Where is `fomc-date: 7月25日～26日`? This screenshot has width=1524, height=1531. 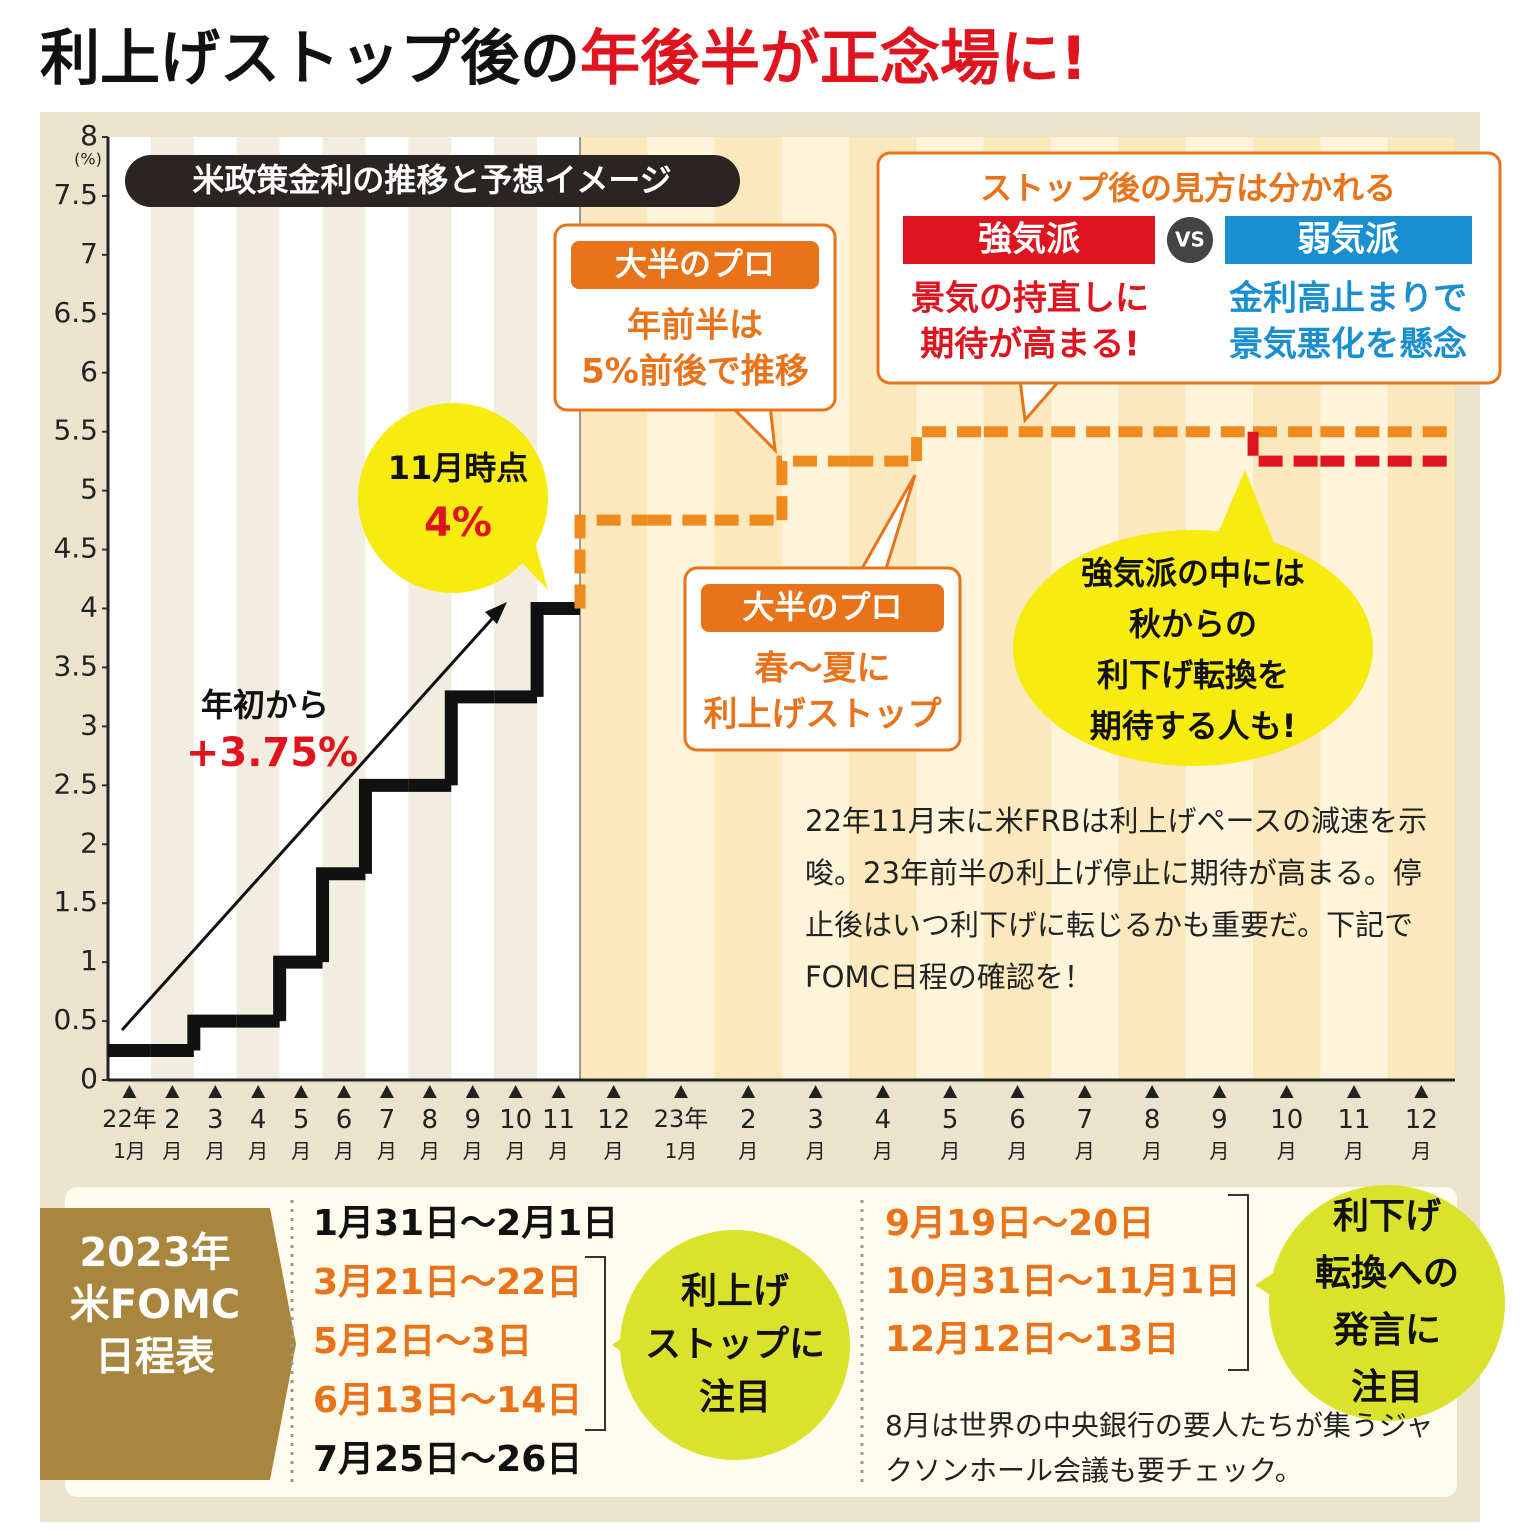 fomc-date: 7月25日～26日 is located at coordinates (447, 1459).